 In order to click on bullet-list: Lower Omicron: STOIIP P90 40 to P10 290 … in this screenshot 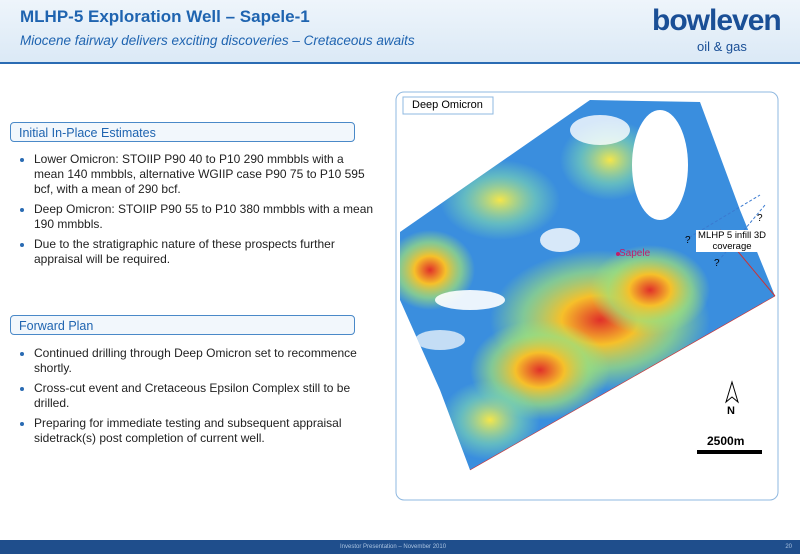, I will do `click(194, 212)`.